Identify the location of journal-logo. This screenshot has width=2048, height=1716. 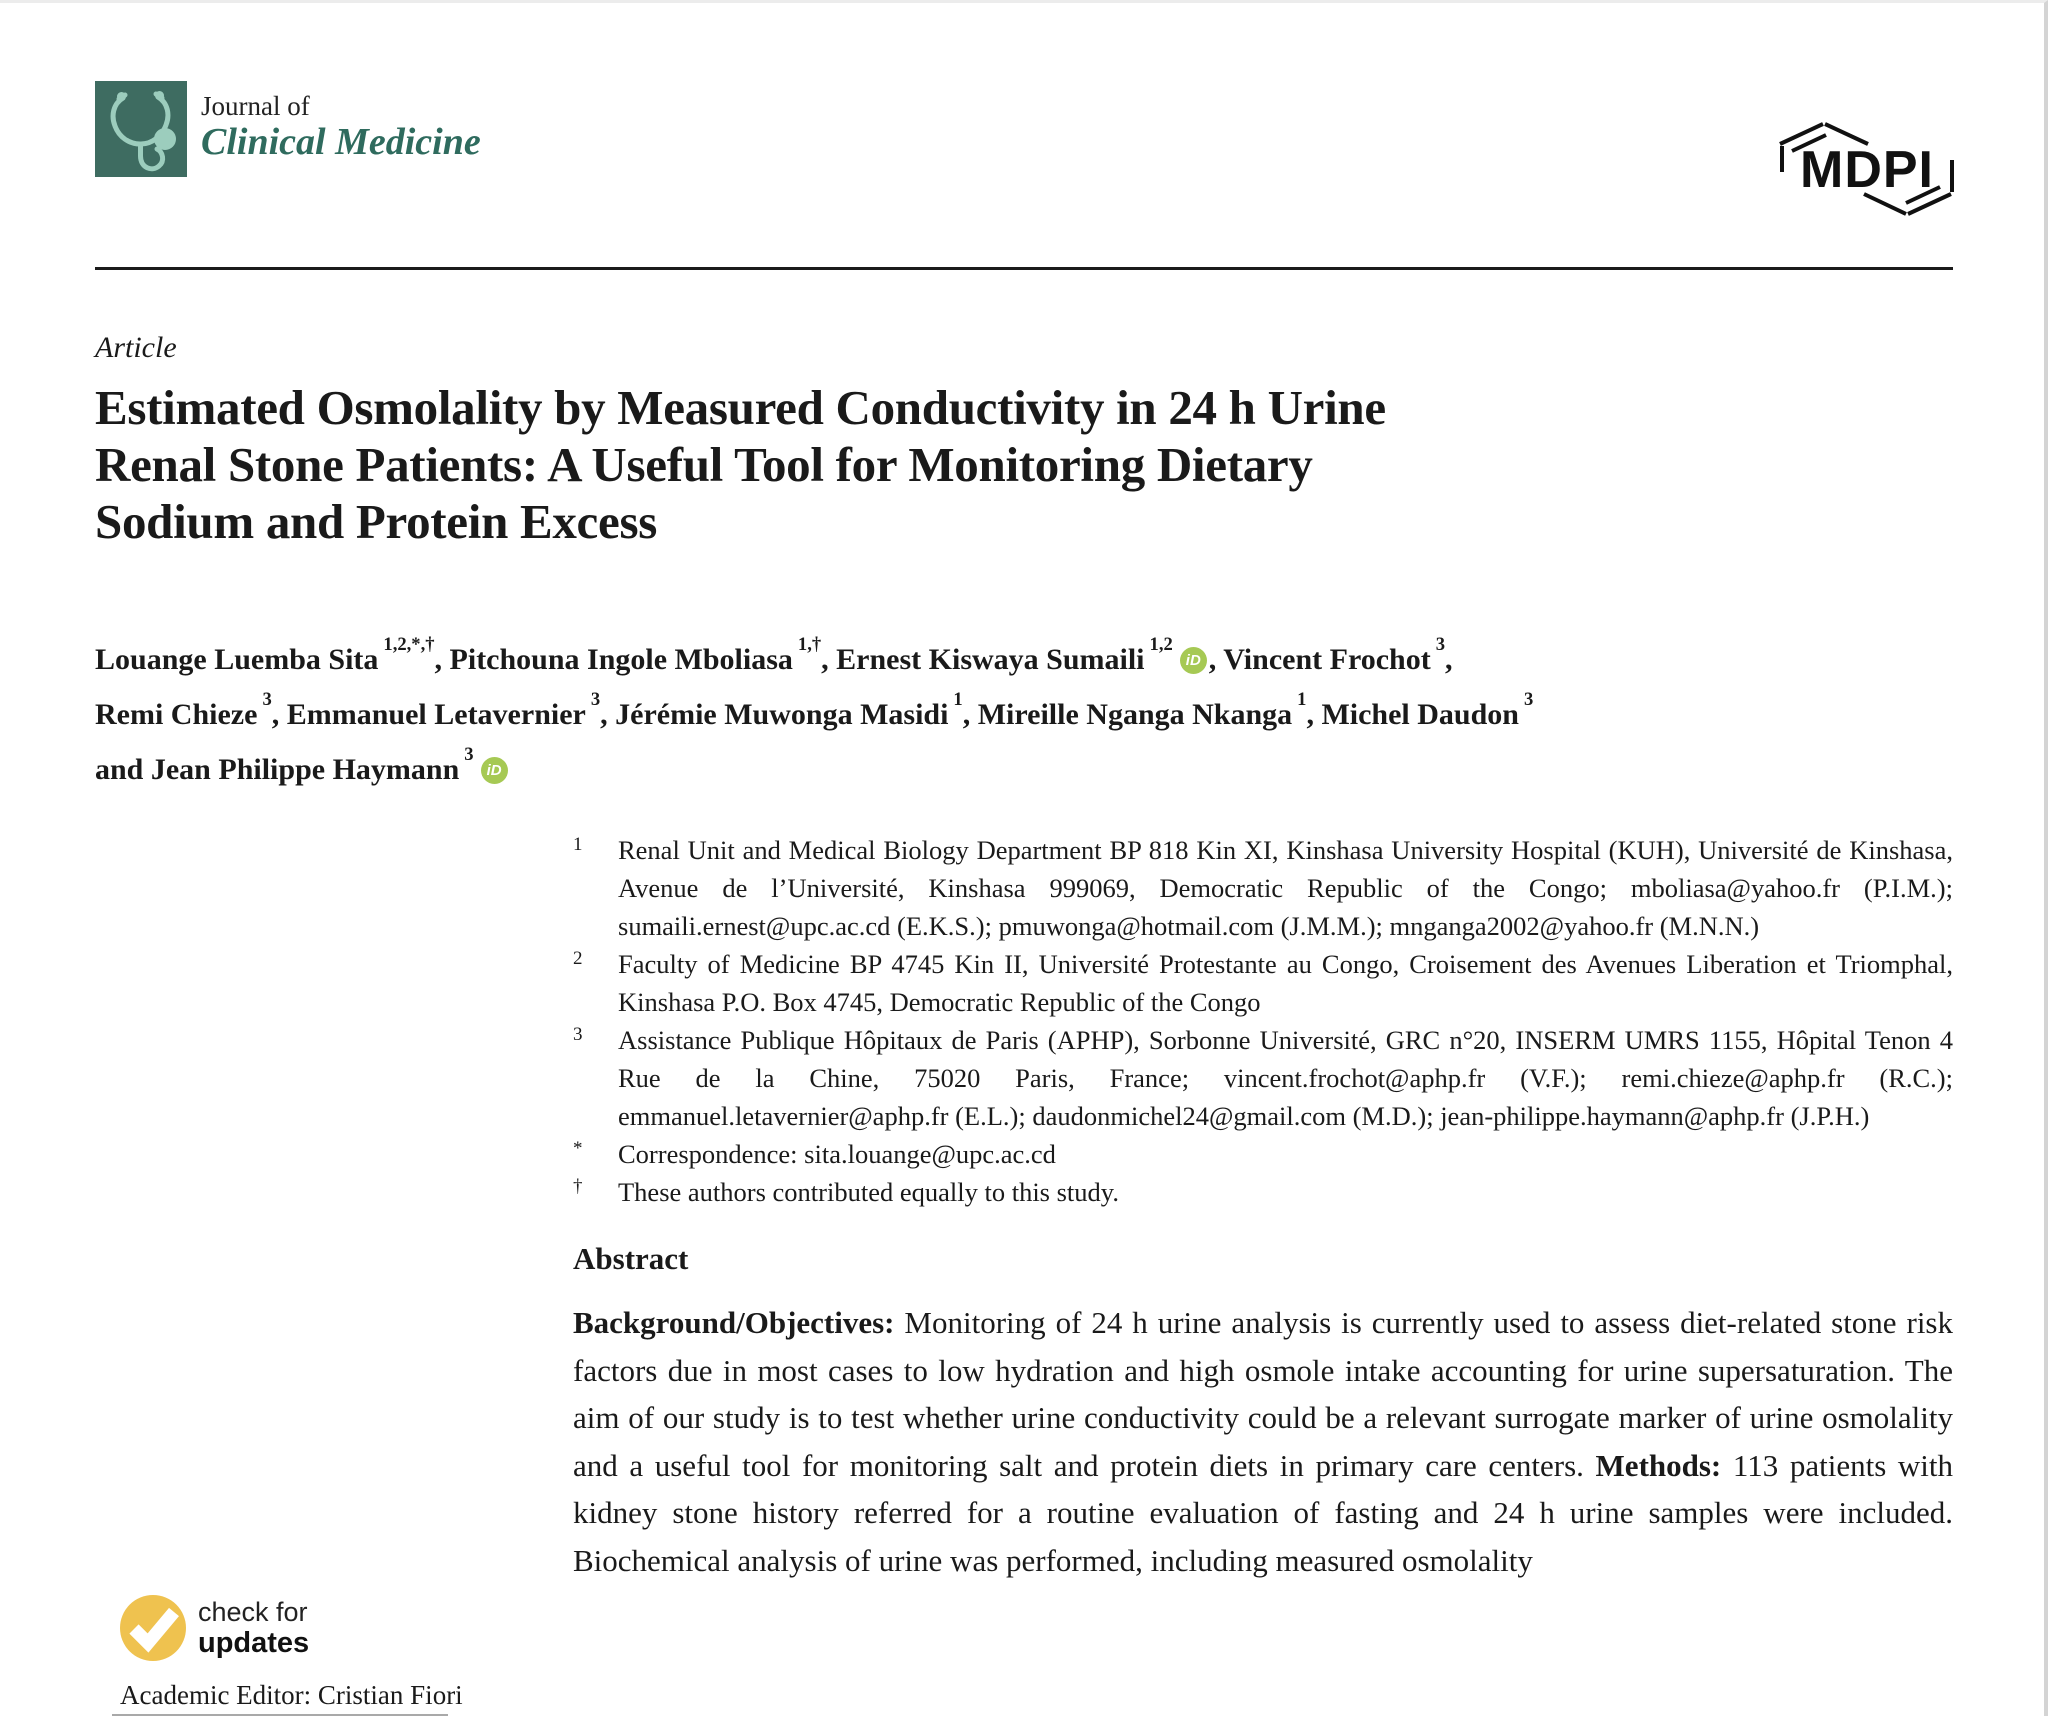
(141, 129).